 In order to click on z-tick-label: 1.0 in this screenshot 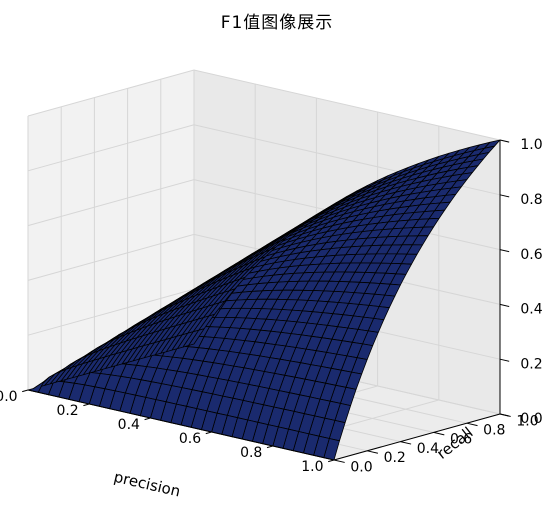, I will do `click(531, 145)`.